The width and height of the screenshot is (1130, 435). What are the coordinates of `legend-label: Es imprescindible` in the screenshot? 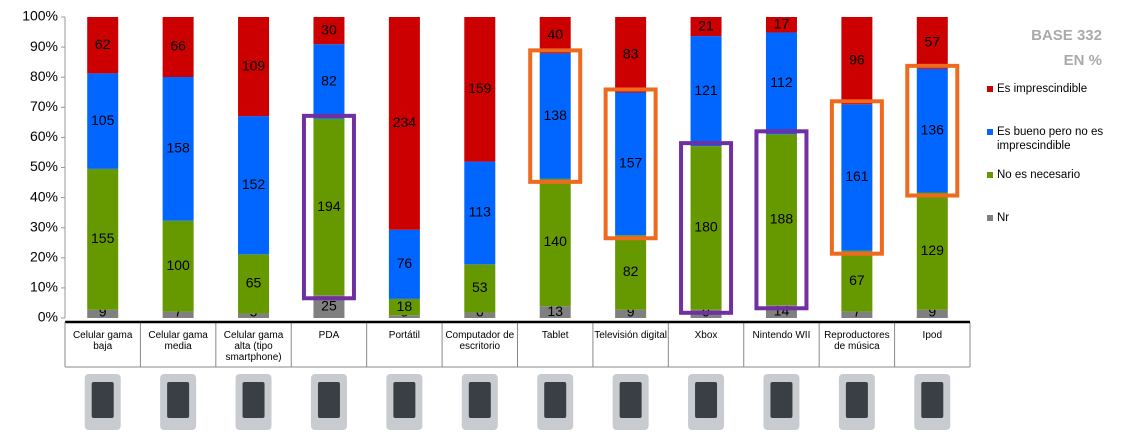 It's located at (1042, 89).